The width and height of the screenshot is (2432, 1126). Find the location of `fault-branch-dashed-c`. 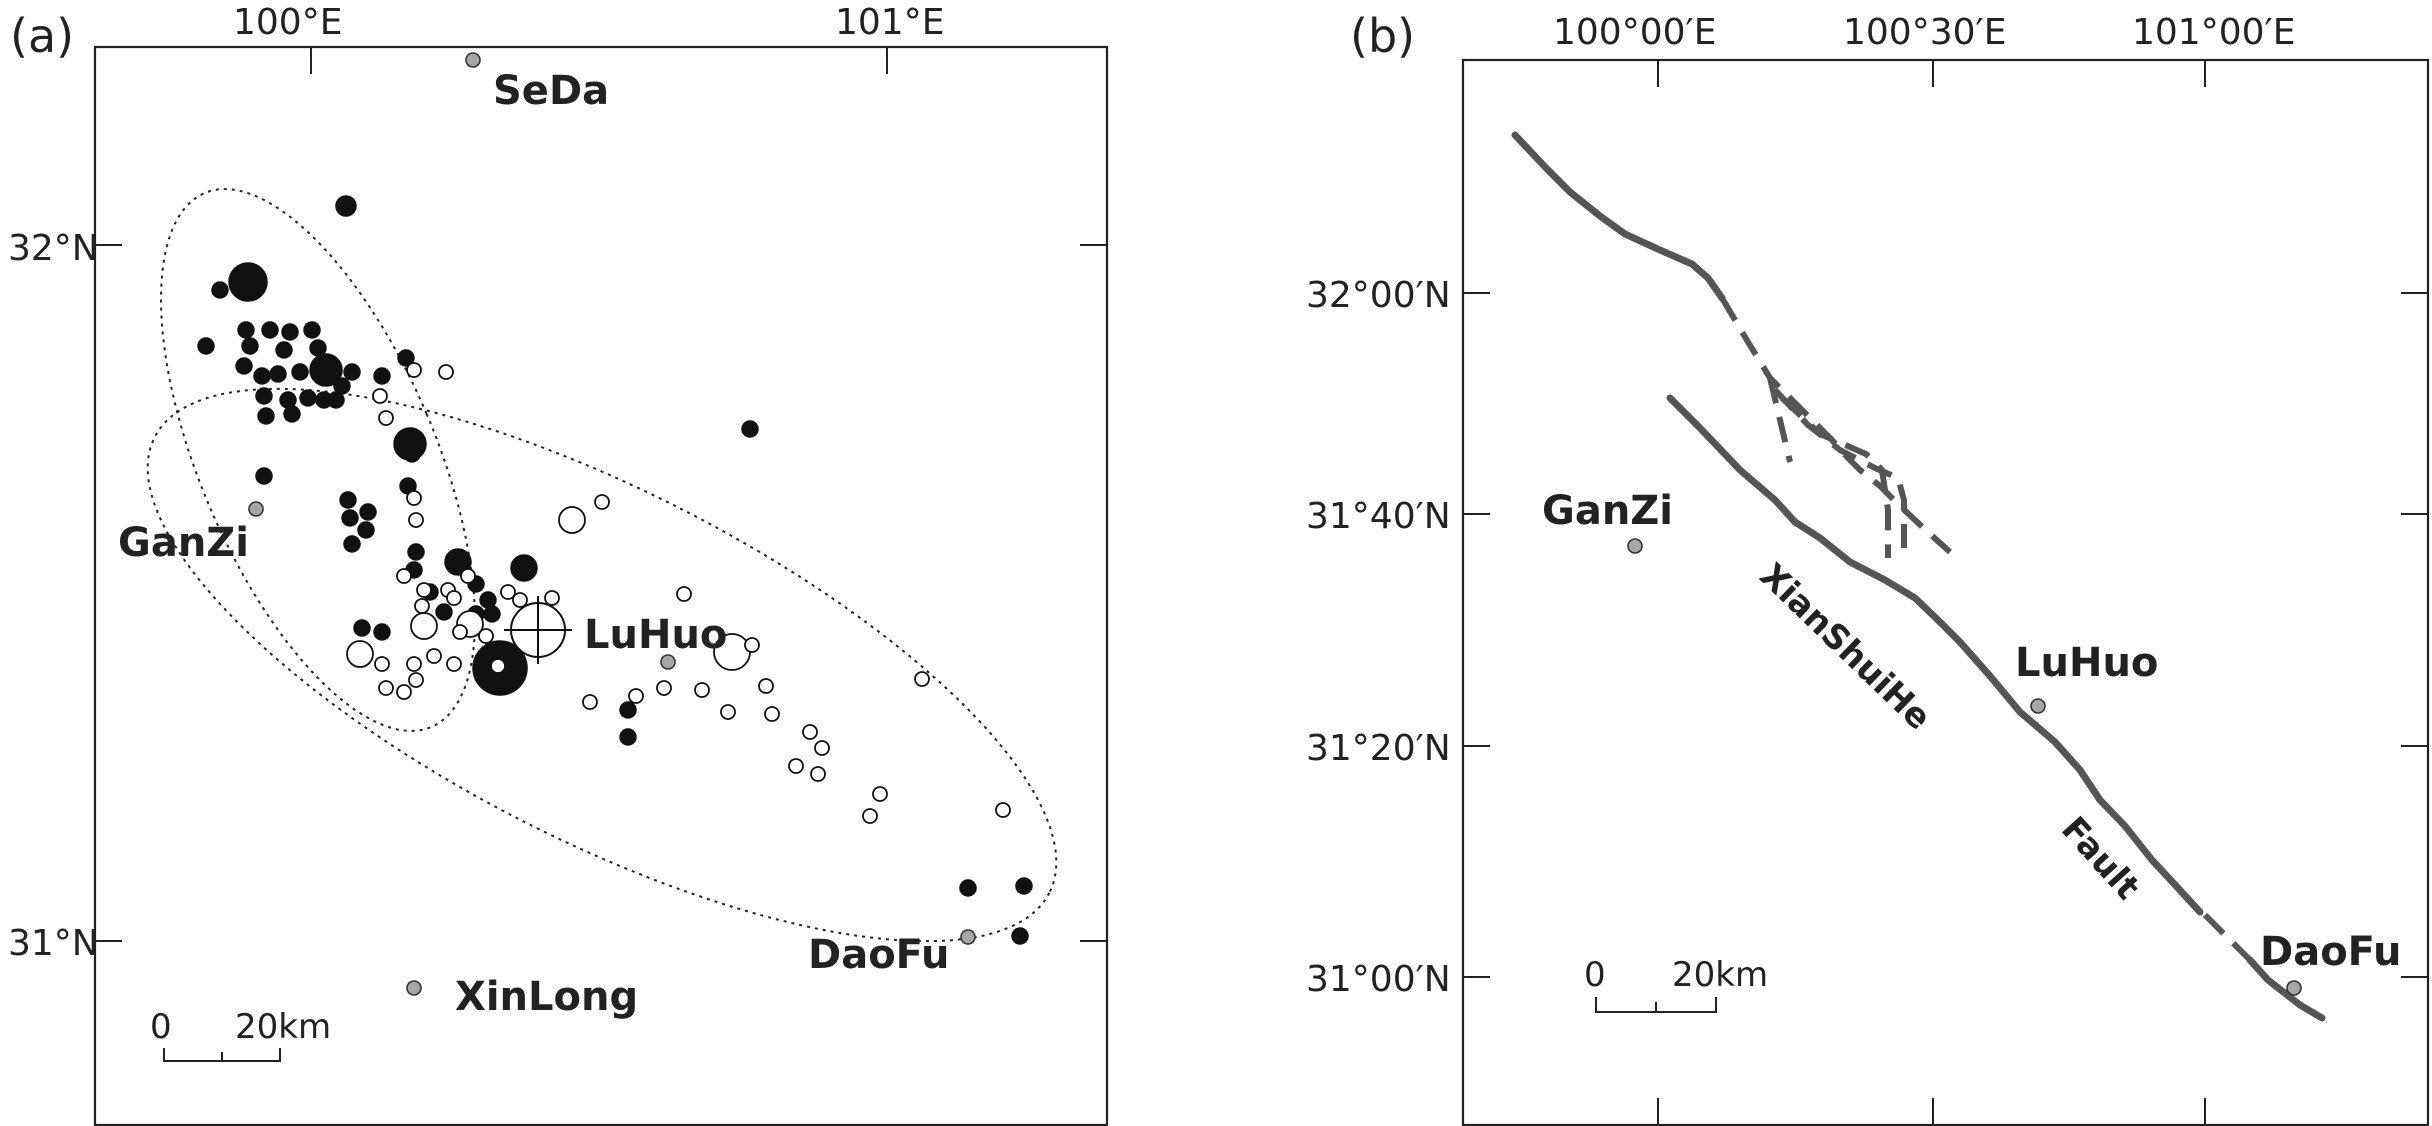

fault-branch-dashed-c is located at coordinates (1835, 476).